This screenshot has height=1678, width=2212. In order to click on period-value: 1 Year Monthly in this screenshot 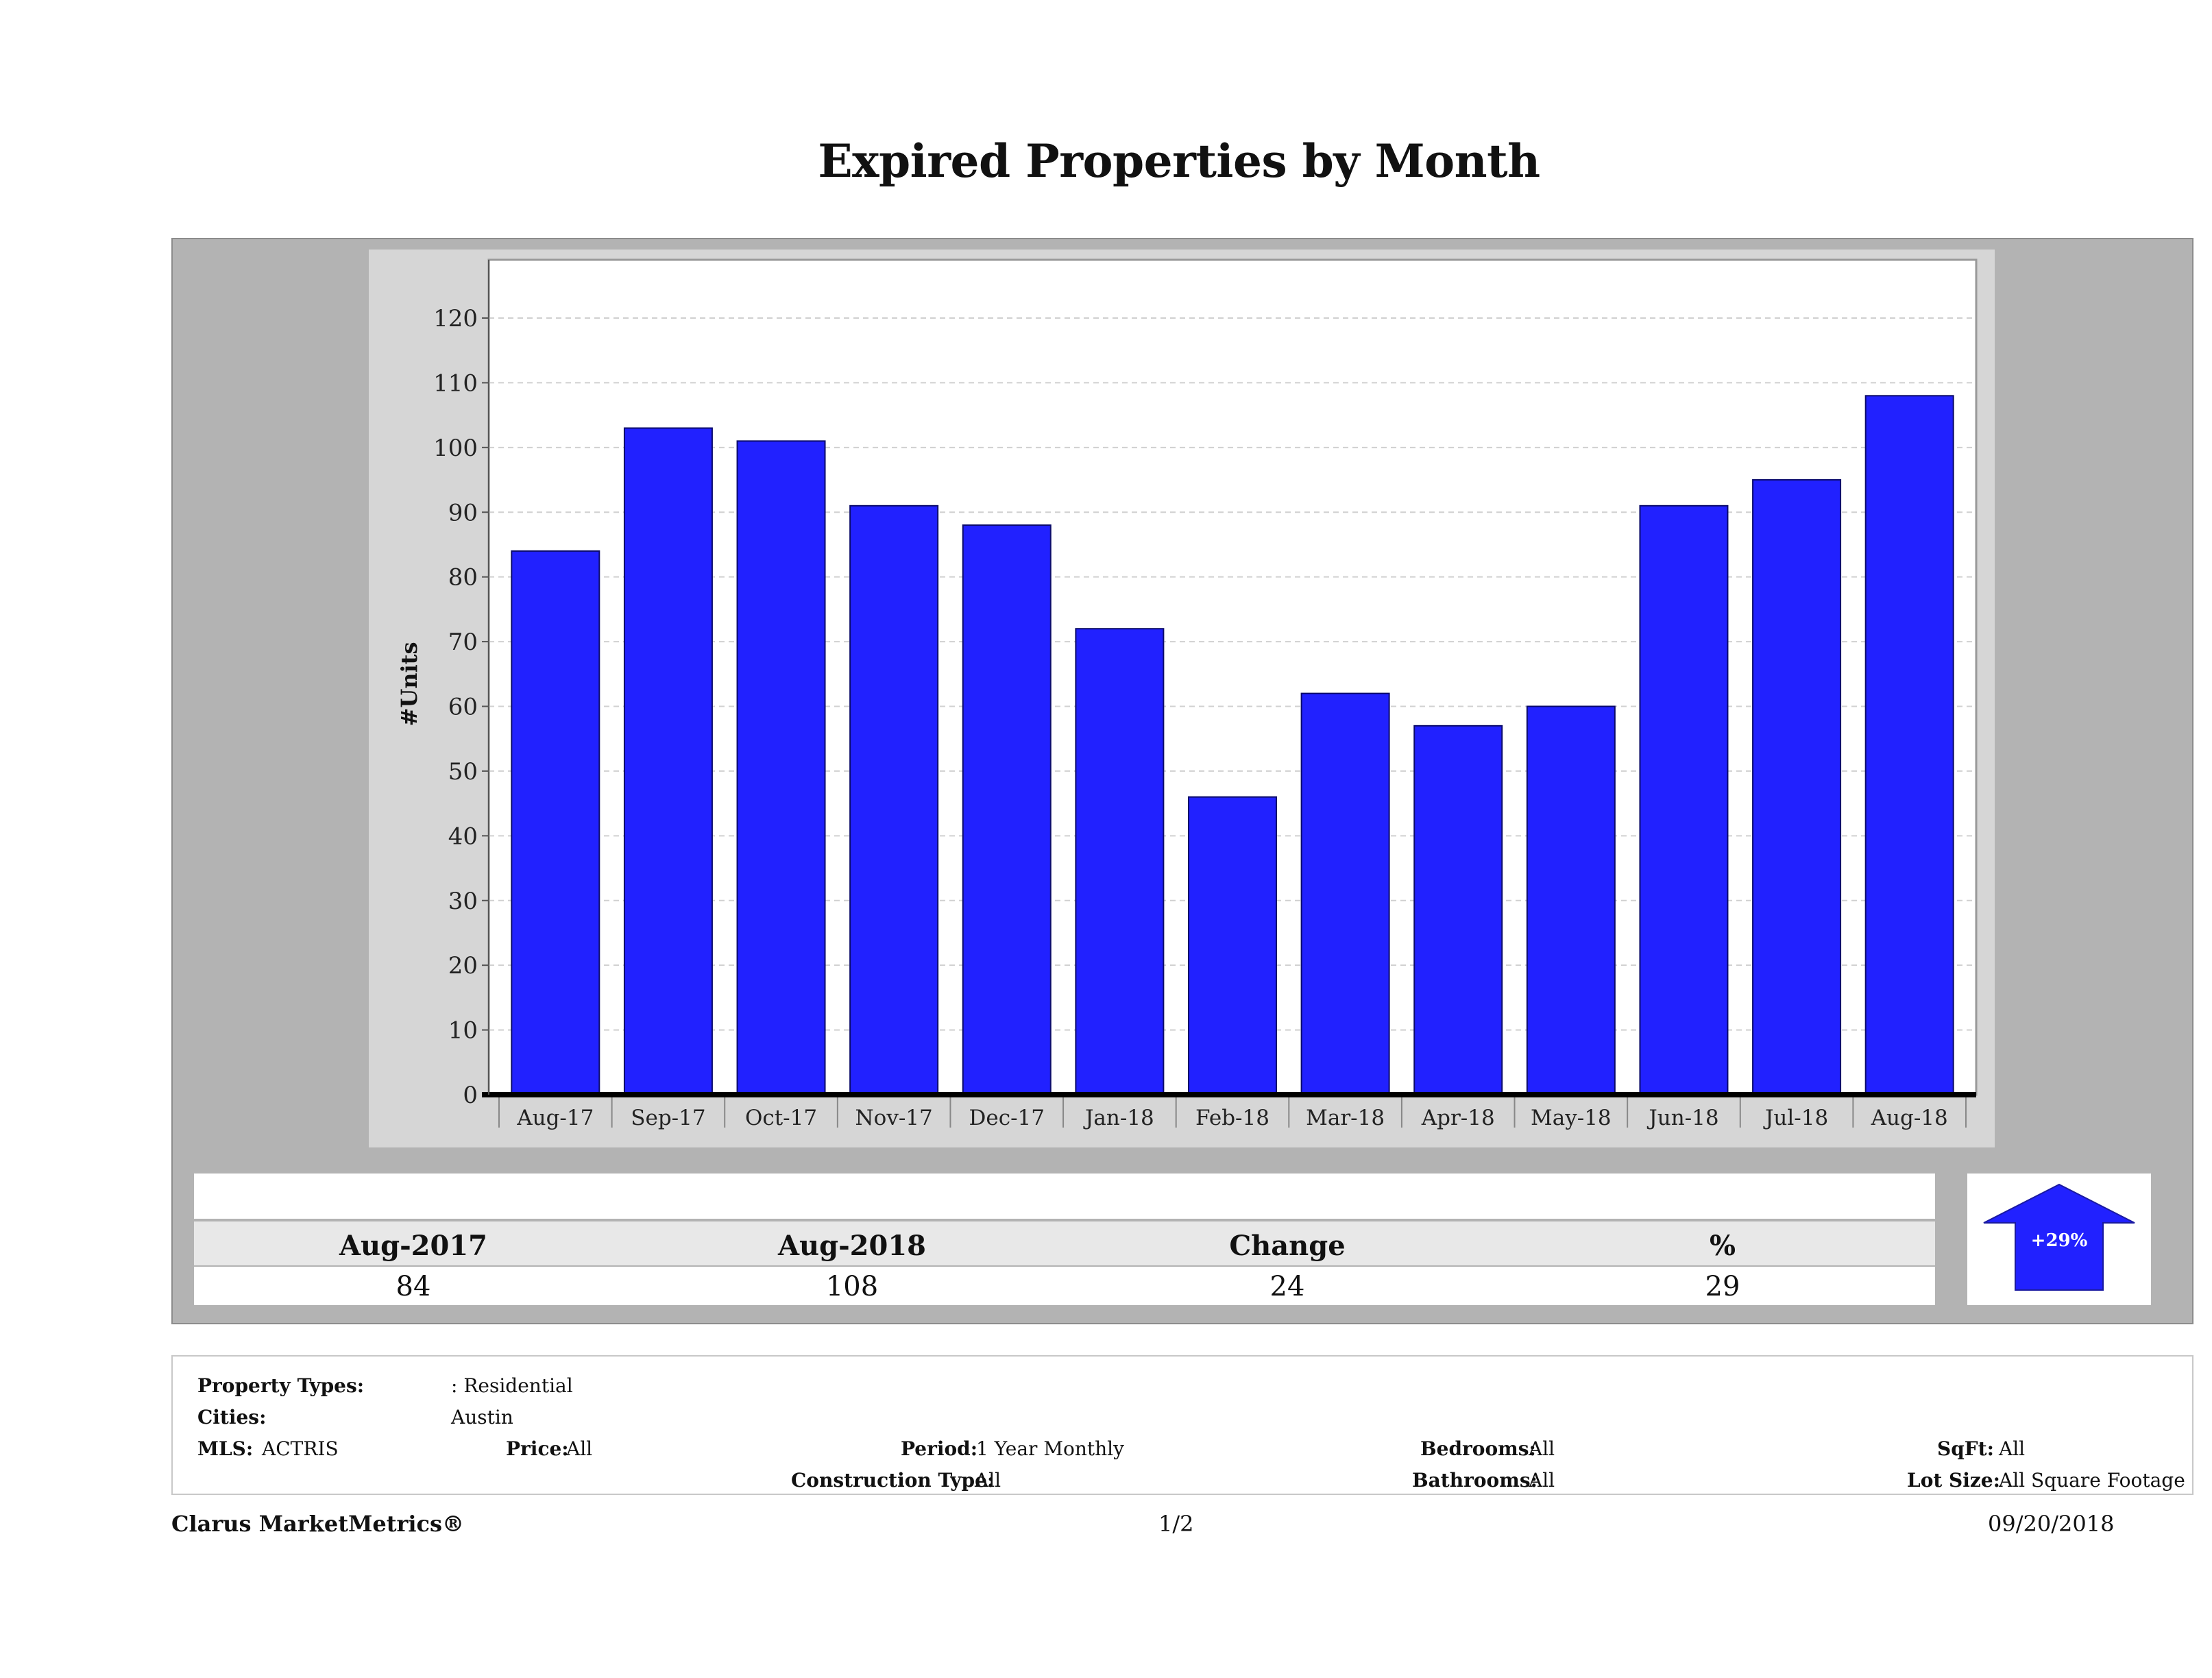, I will do `click(1050, 1448)`.